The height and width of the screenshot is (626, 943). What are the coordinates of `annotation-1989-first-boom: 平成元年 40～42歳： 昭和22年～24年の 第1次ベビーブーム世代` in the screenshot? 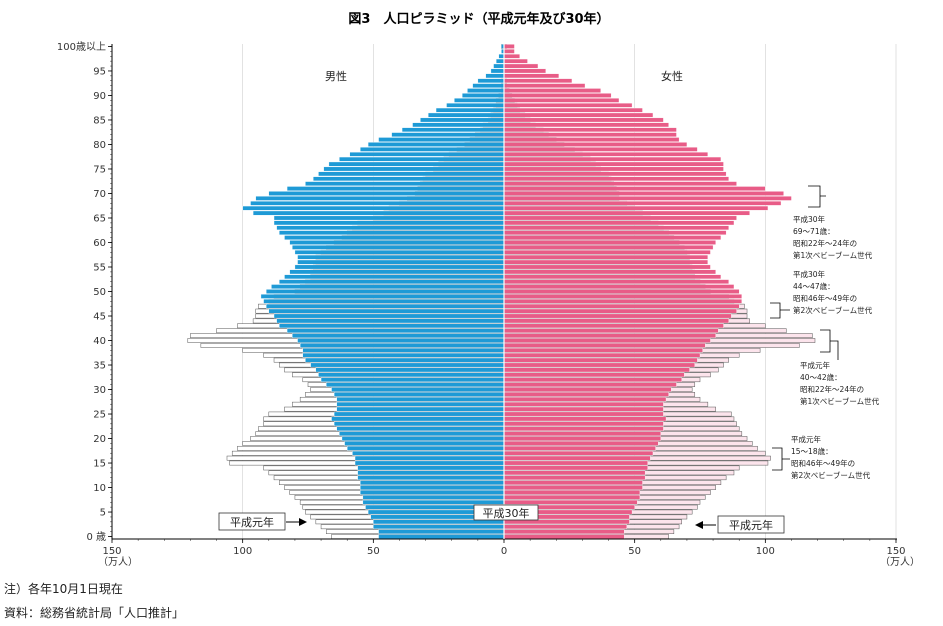 It's located at (840, 367).